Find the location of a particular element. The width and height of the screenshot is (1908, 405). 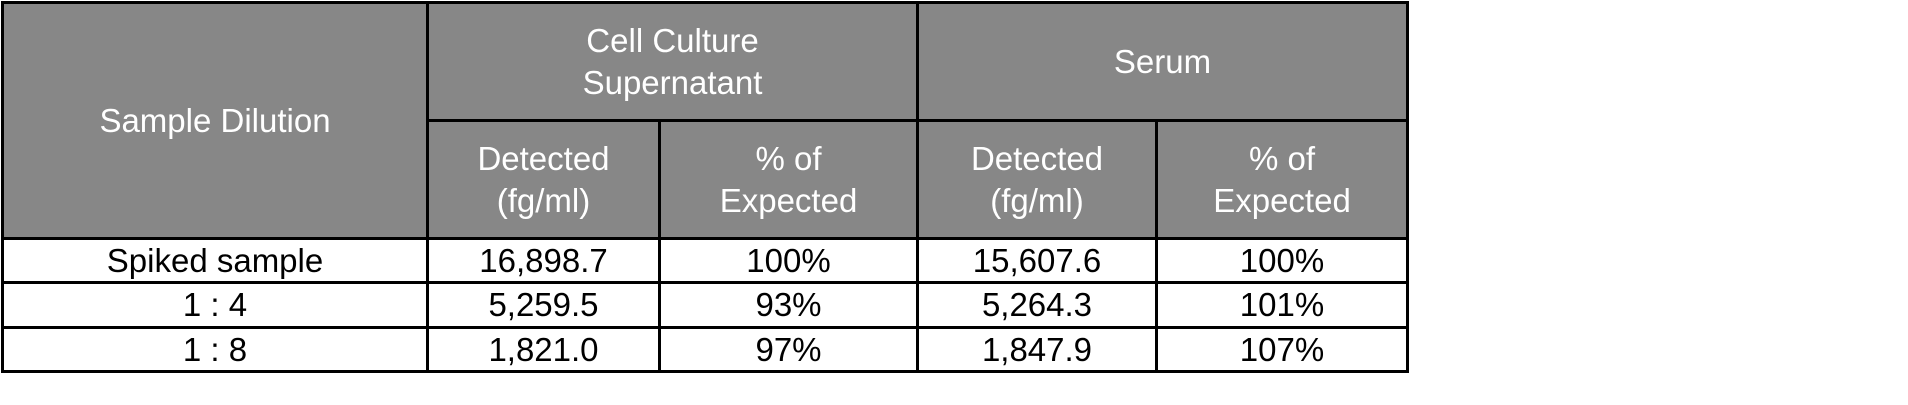

group-header: Cell Culture Supernatant is located at coordinates (672, 61).